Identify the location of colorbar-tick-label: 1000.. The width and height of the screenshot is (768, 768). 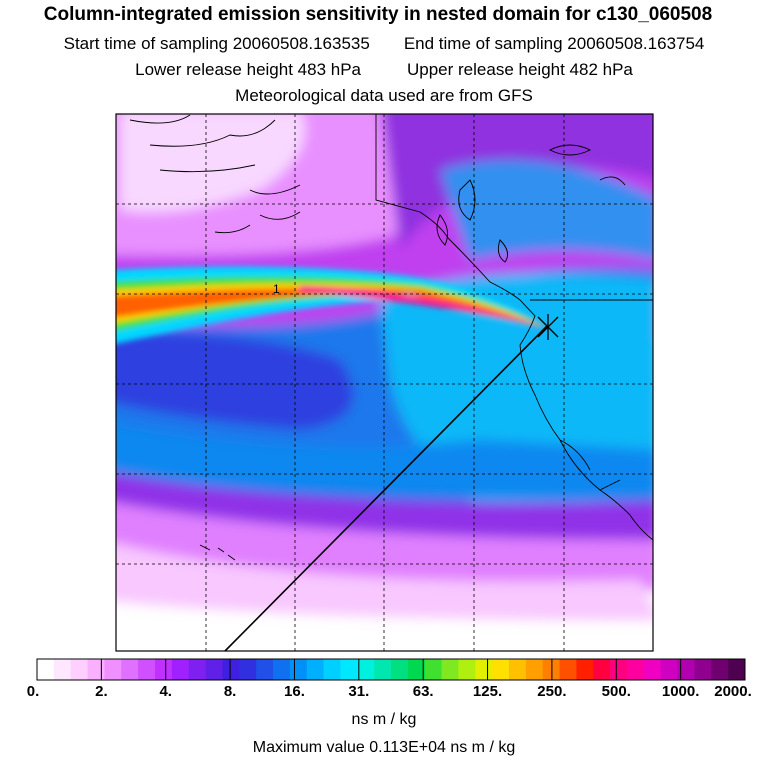
(680, 691).